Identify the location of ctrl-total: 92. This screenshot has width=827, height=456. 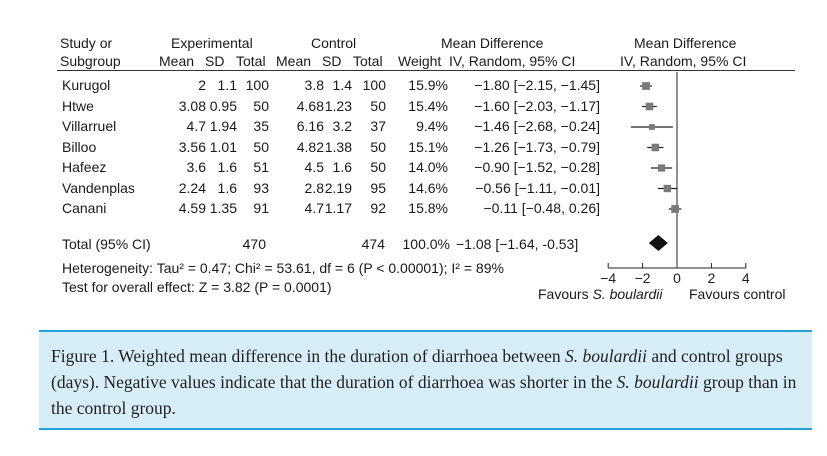
(378, 208).